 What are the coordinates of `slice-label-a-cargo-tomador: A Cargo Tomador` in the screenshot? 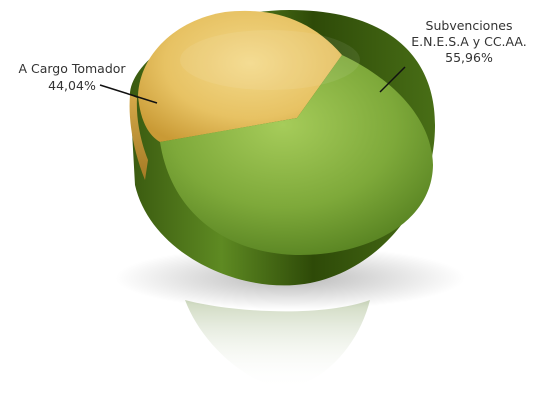 It's located at (72, 68).